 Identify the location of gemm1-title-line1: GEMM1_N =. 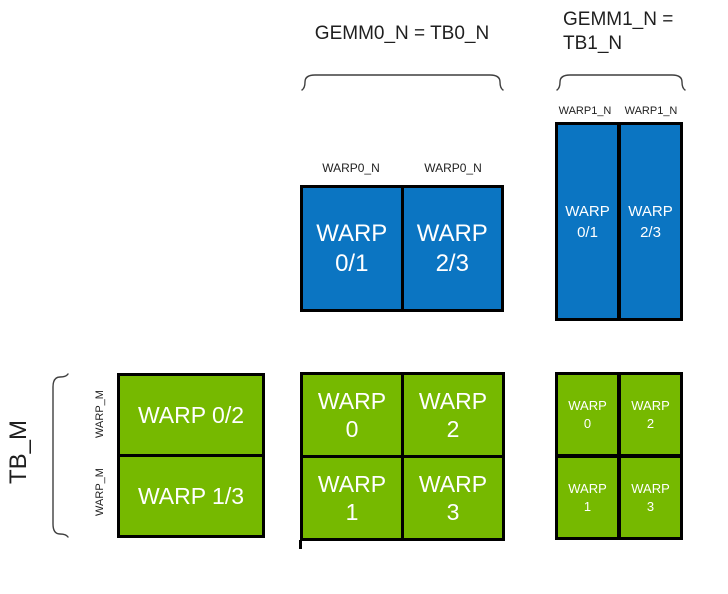
(618, 19).